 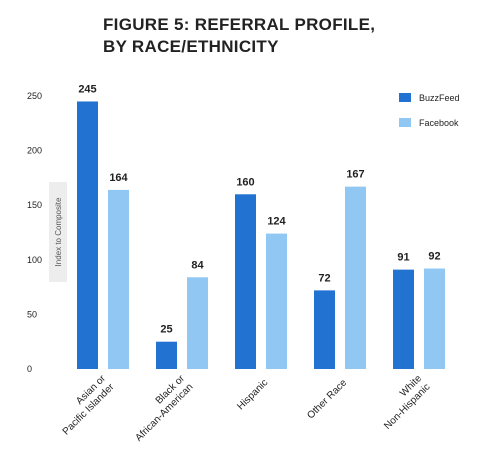 I want to click on category-label: Other Race, so click(x=327, y=399).